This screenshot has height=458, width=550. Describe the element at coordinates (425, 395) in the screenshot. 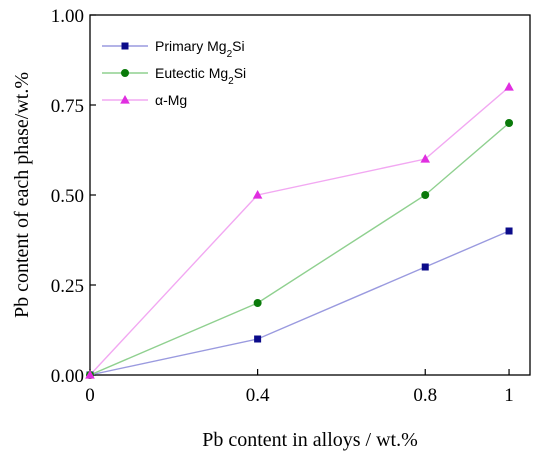

I see `x-tick-label: 0.8` at that location.